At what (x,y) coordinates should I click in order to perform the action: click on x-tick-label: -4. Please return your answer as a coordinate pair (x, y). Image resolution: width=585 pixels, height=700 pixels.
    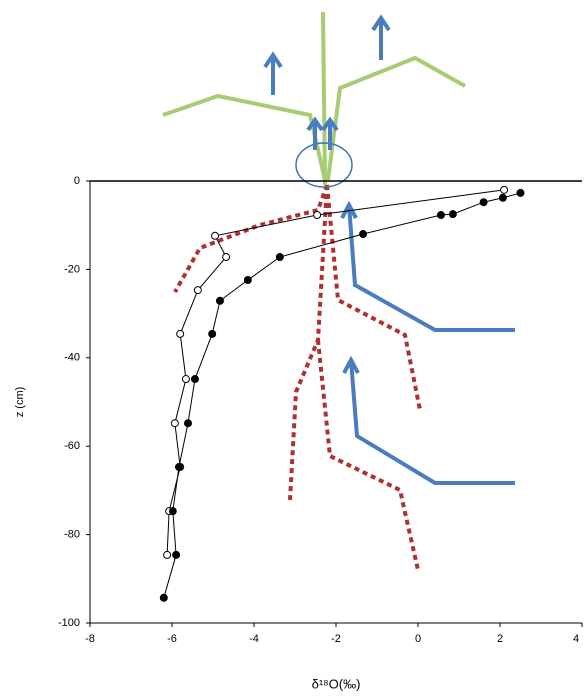
    Looking at the image, I should click on (254, 639).